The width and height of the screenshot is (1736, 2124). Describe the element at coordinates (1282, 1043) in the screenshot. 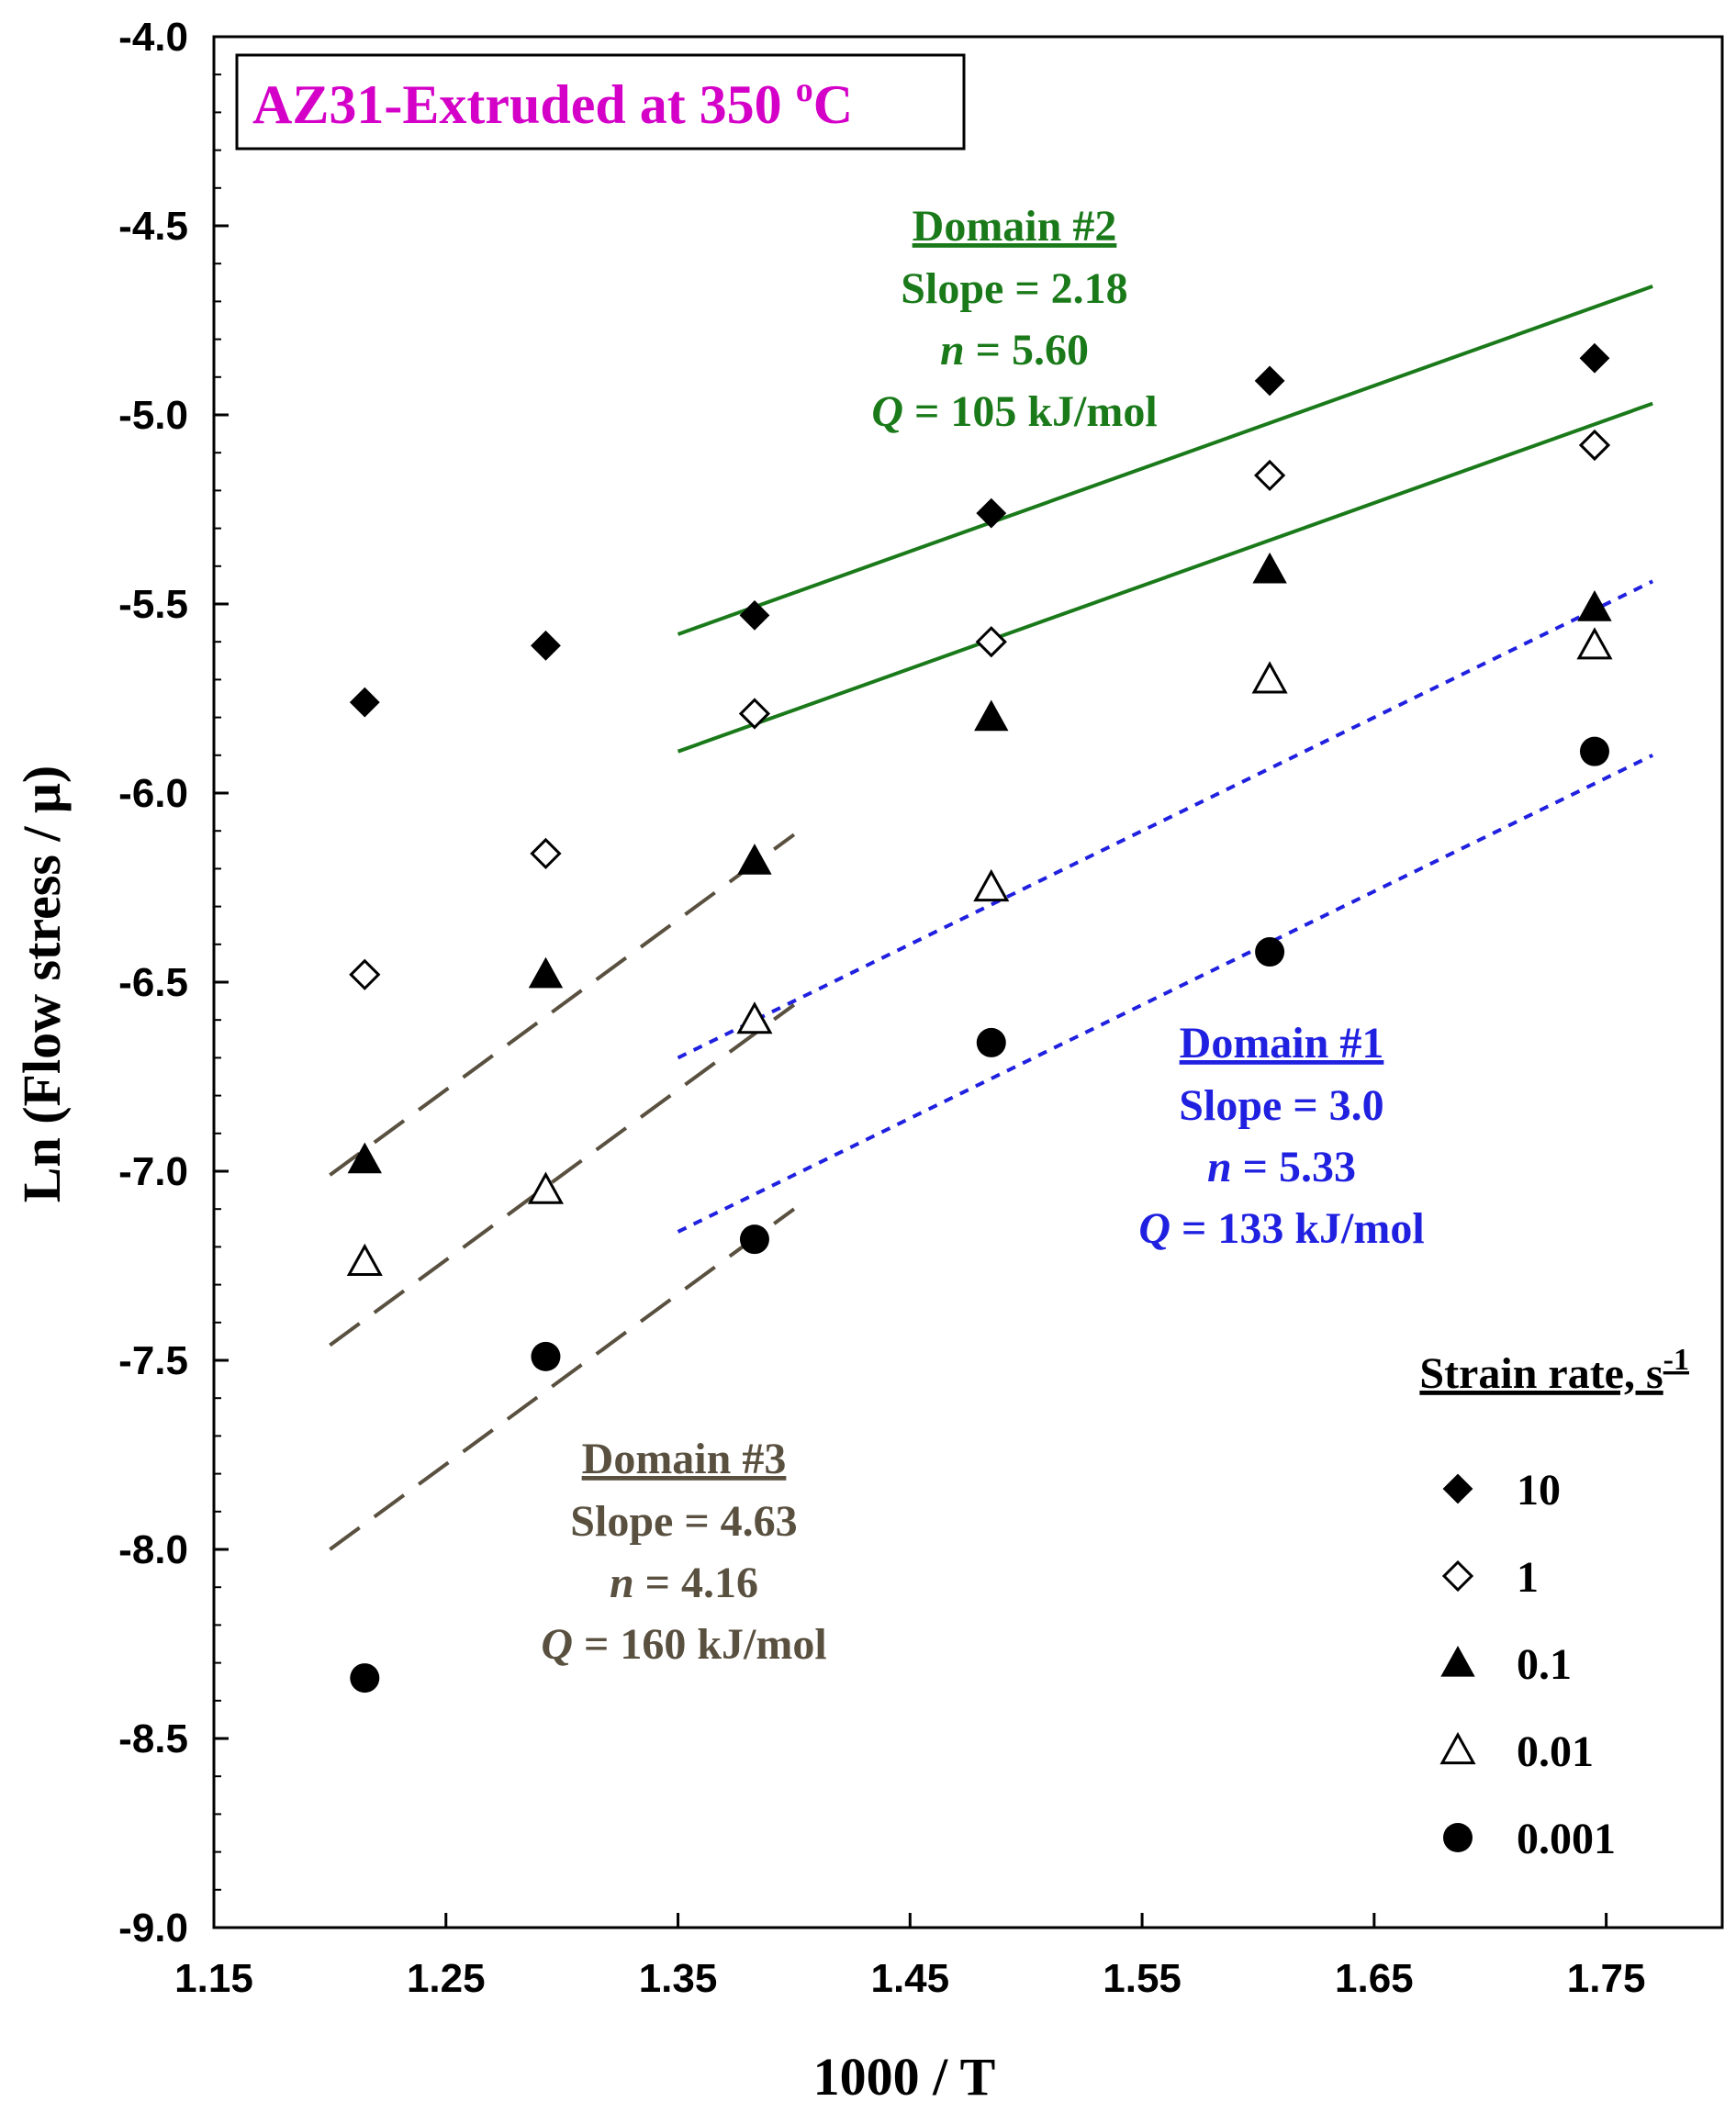

I see `domain1-title: Domain #1` at that location.